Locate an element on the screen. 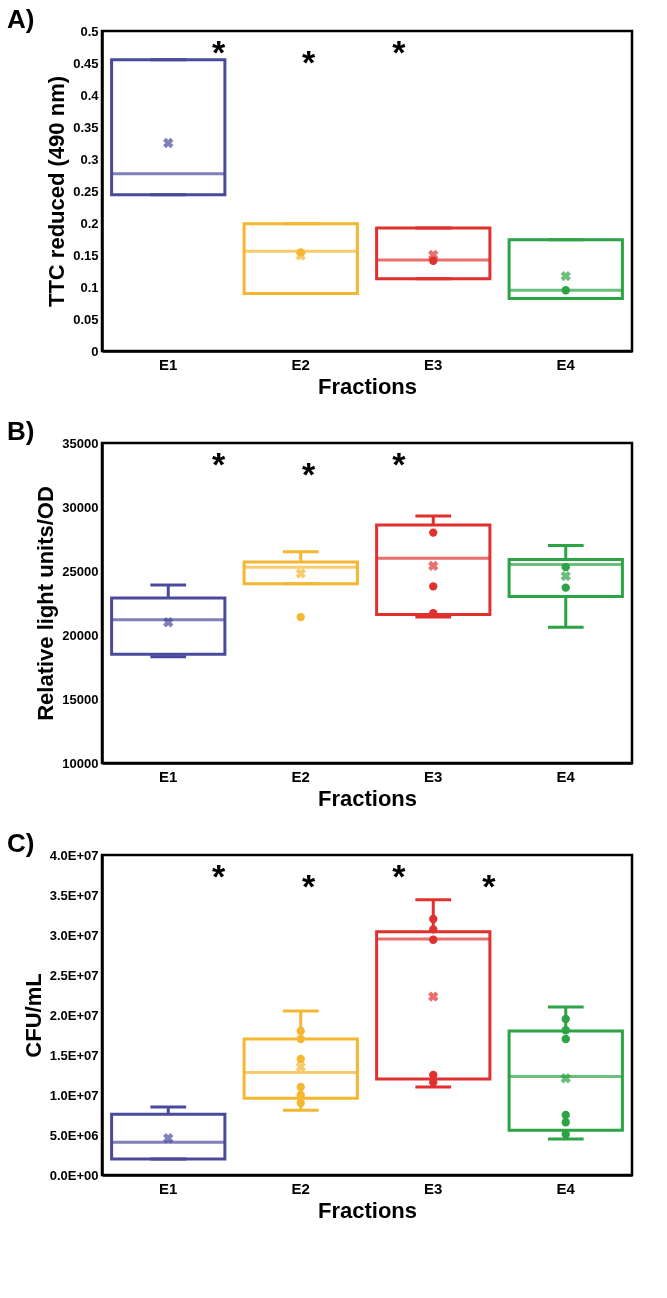  y-tick-label: 0.5 is located at coordinates (89, 31).